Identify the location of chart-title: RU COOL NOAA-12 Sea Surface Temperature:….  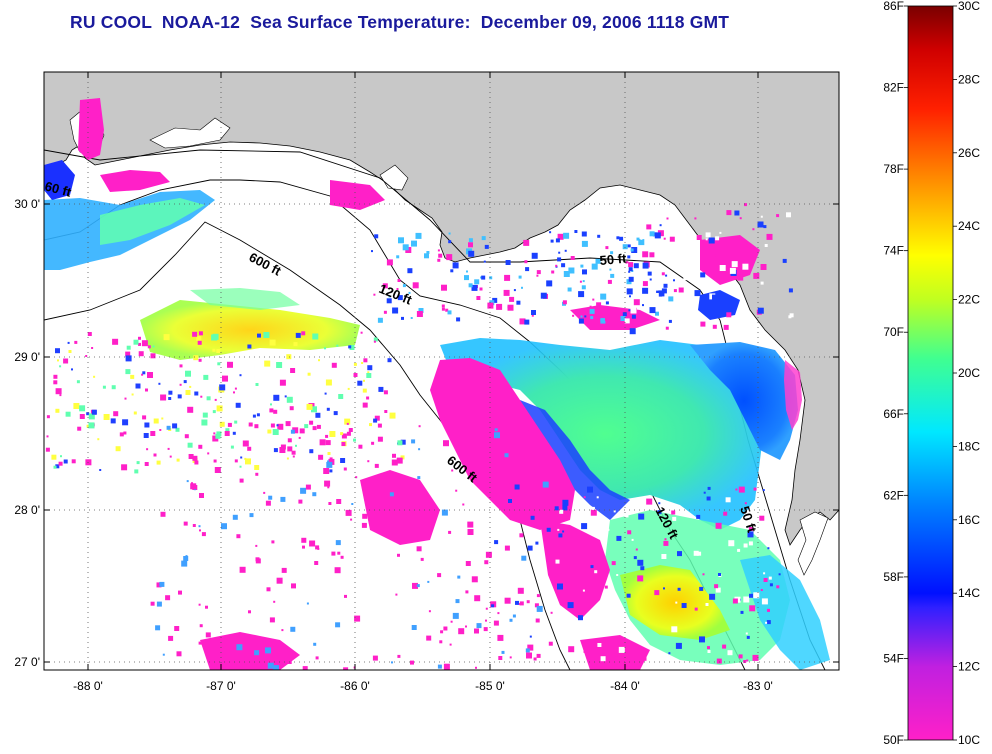
(400, 22).